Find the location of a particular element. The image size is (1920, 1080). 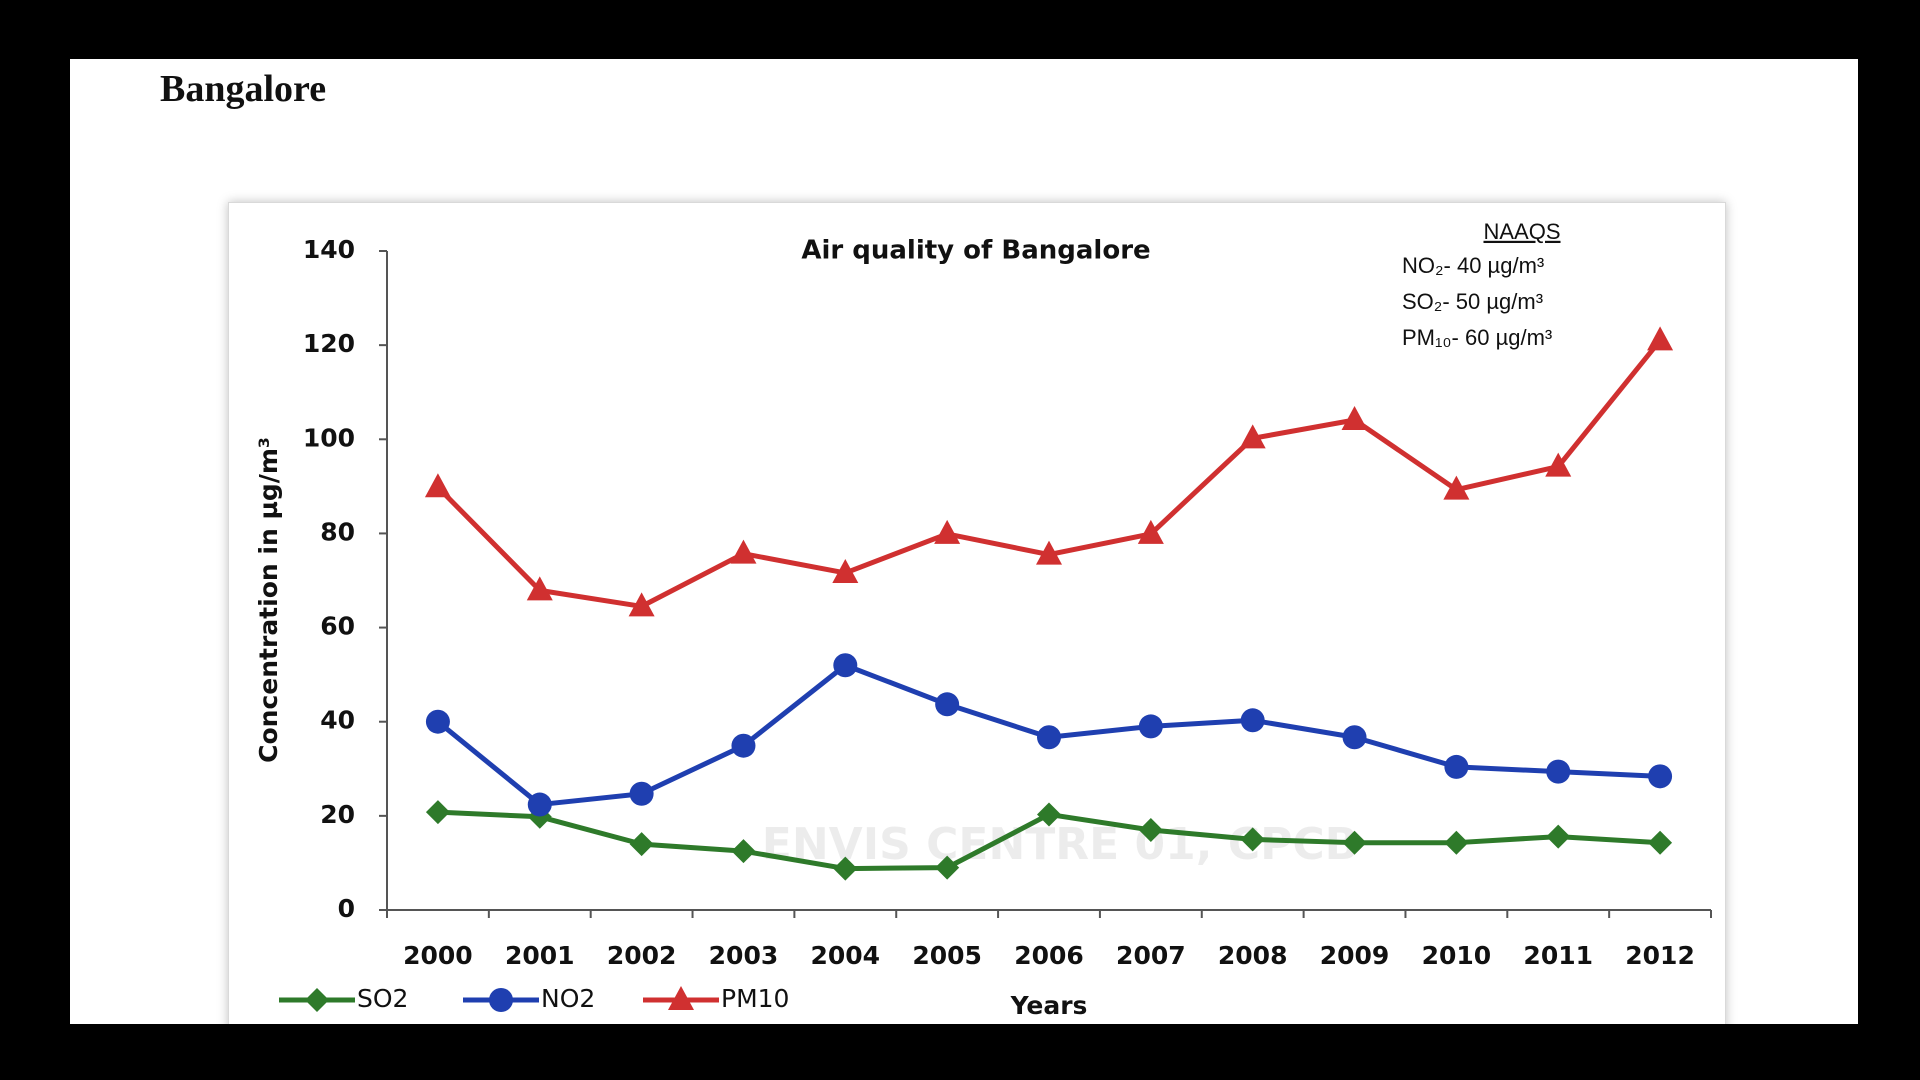

x-tick-label: 2001 is located at coordinates (540, 955).